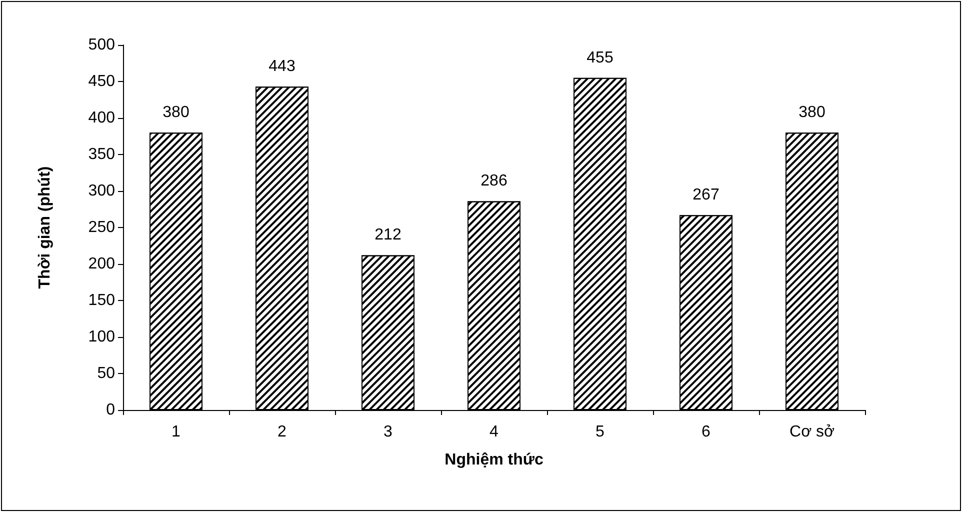 This screenshot has width=963, height=521. Describe the element at coordinates (102, 227) in the screenshot. I see `y-tick-label: 250` at that location.